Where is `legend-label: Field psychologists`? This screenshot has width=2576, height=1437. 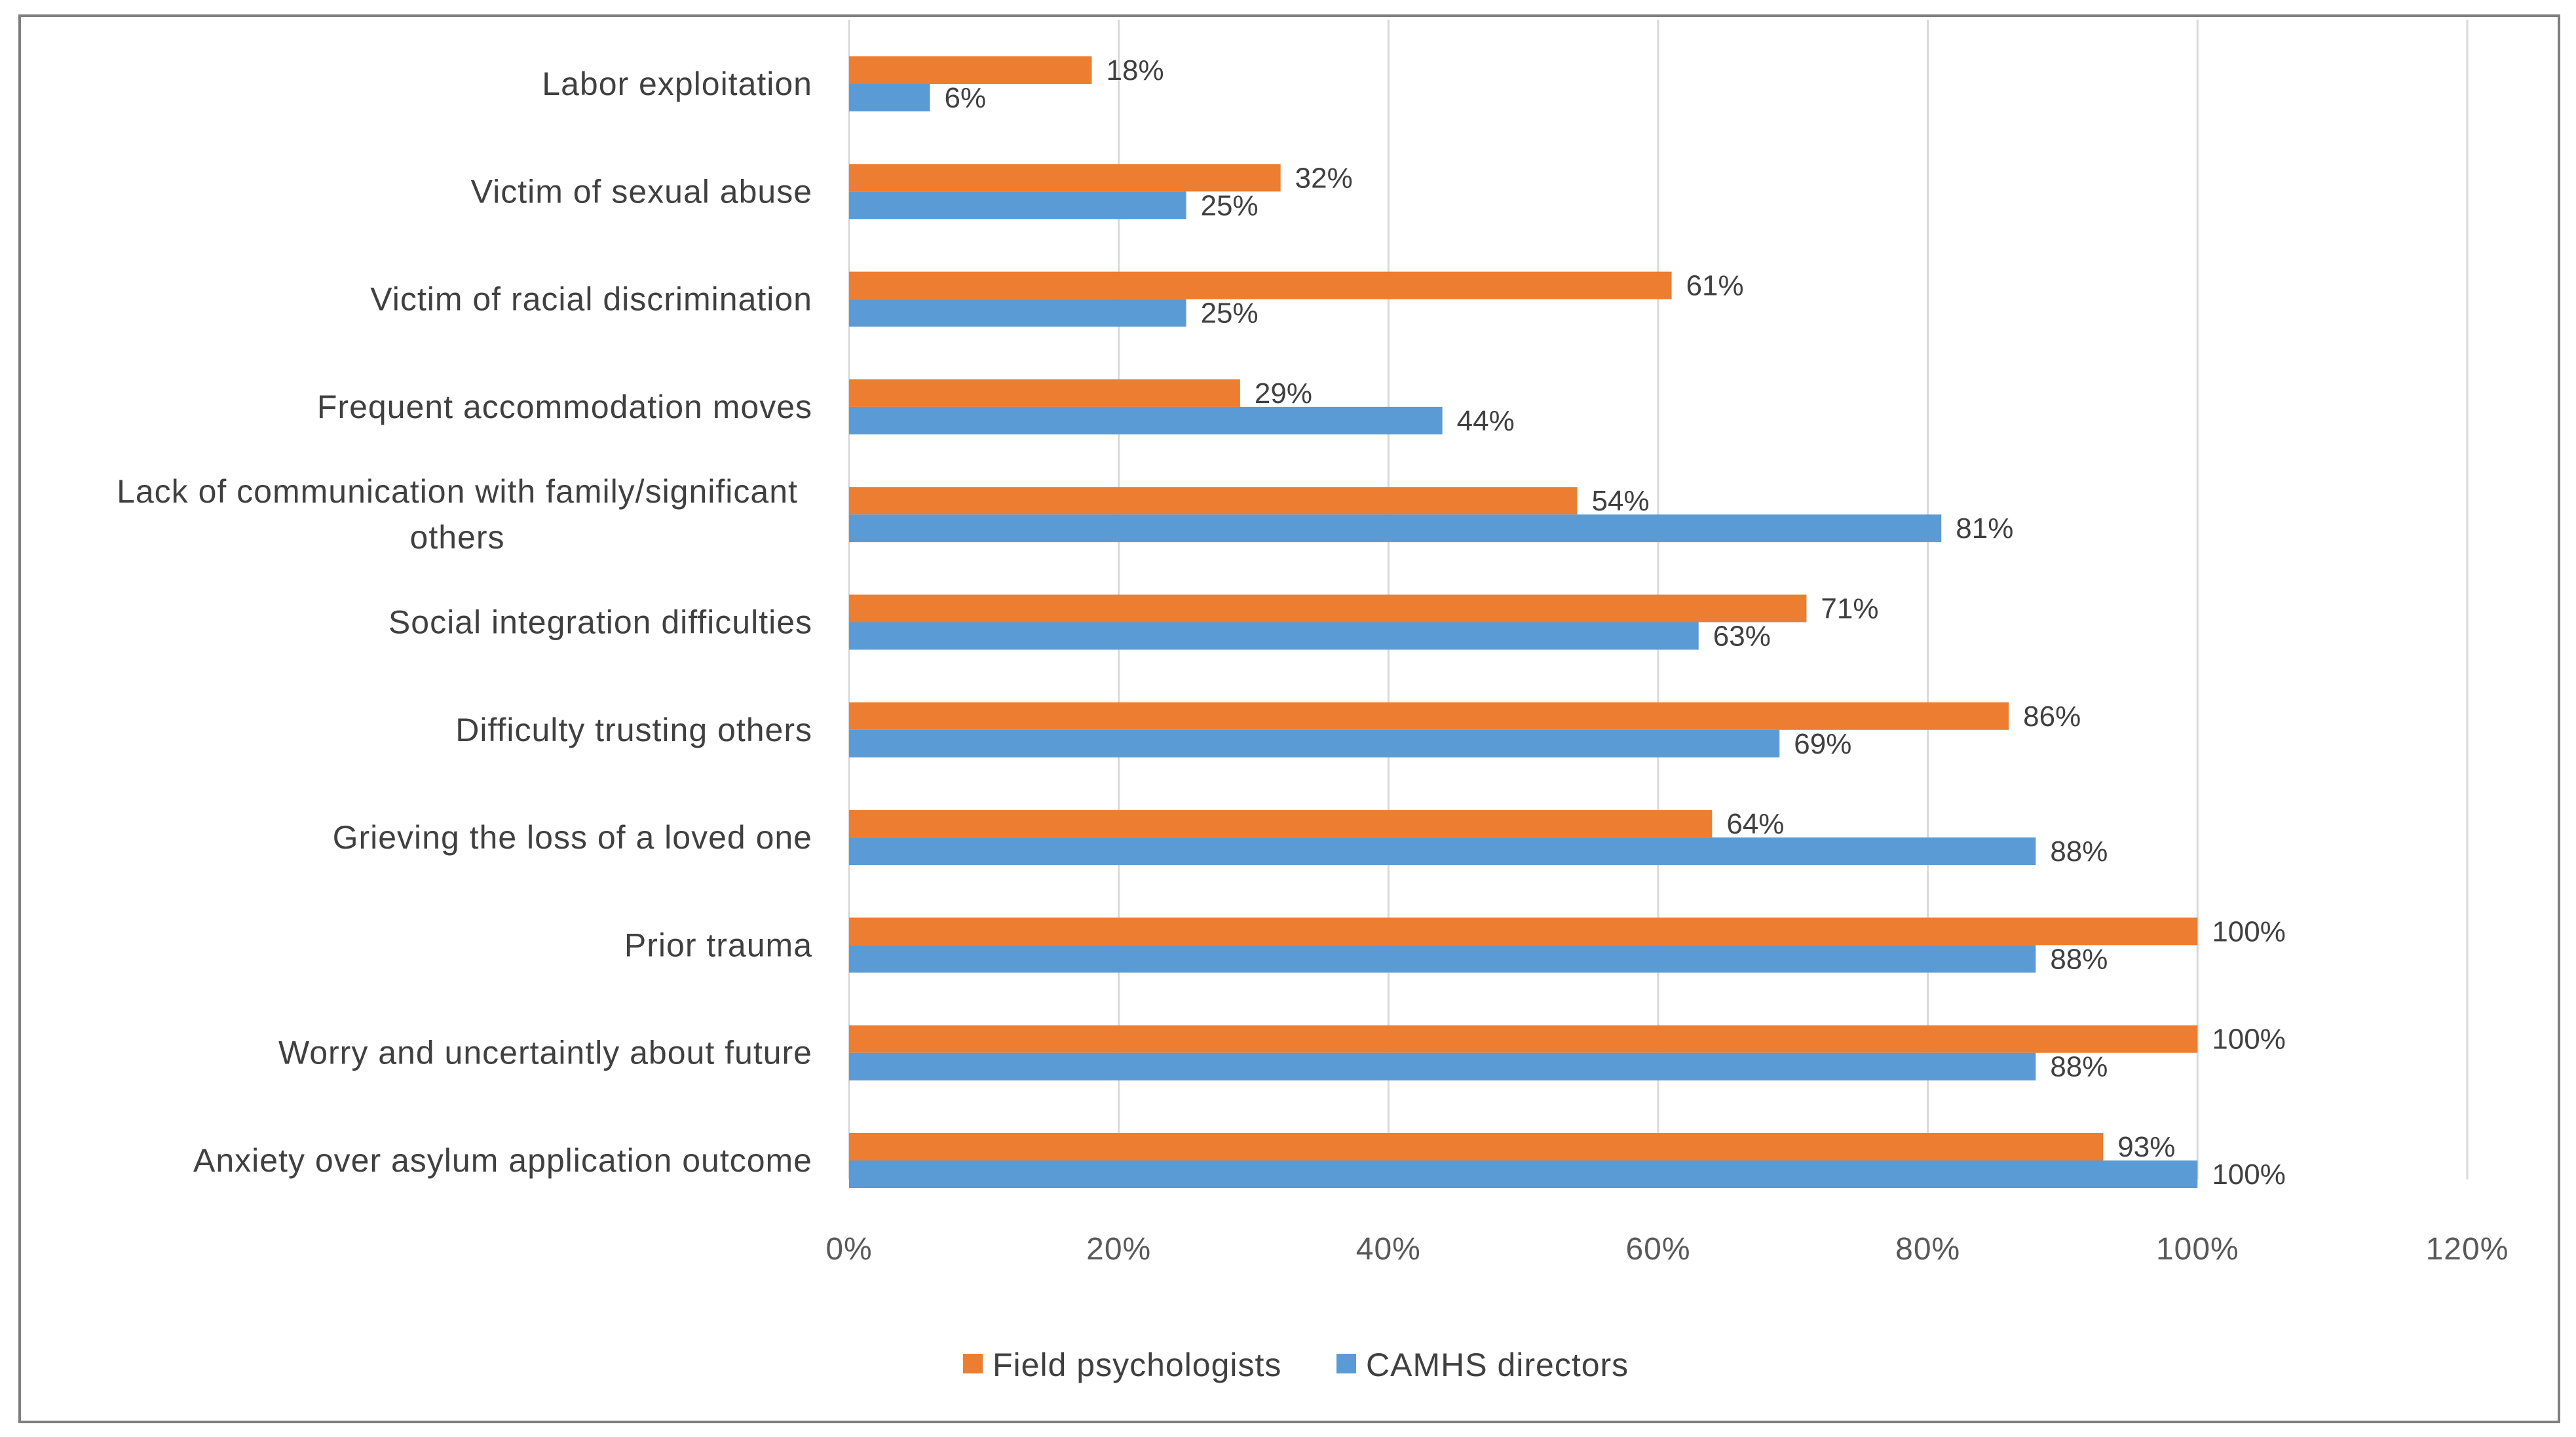 legend-label: Field psychologists is located at coordinates (1137, 1365).